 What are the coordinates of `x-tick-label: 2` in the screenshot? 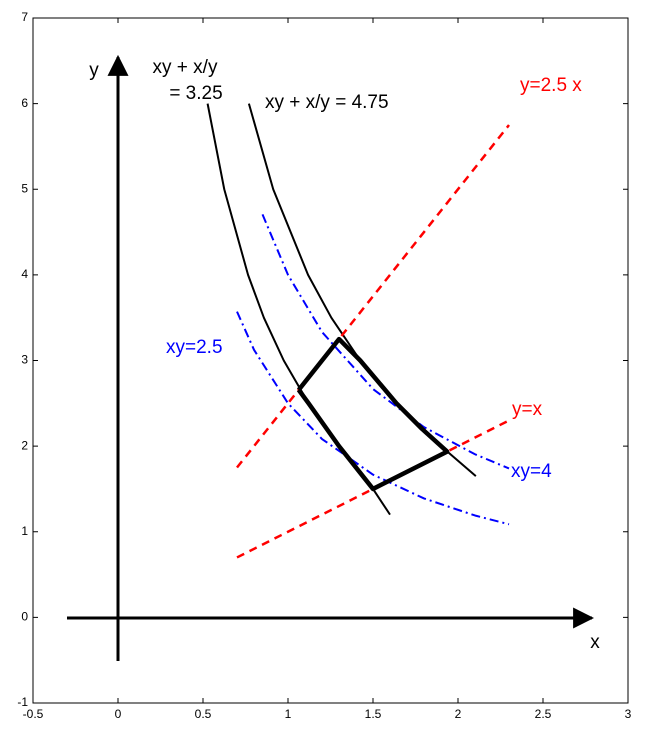 It's located at (458, 714).